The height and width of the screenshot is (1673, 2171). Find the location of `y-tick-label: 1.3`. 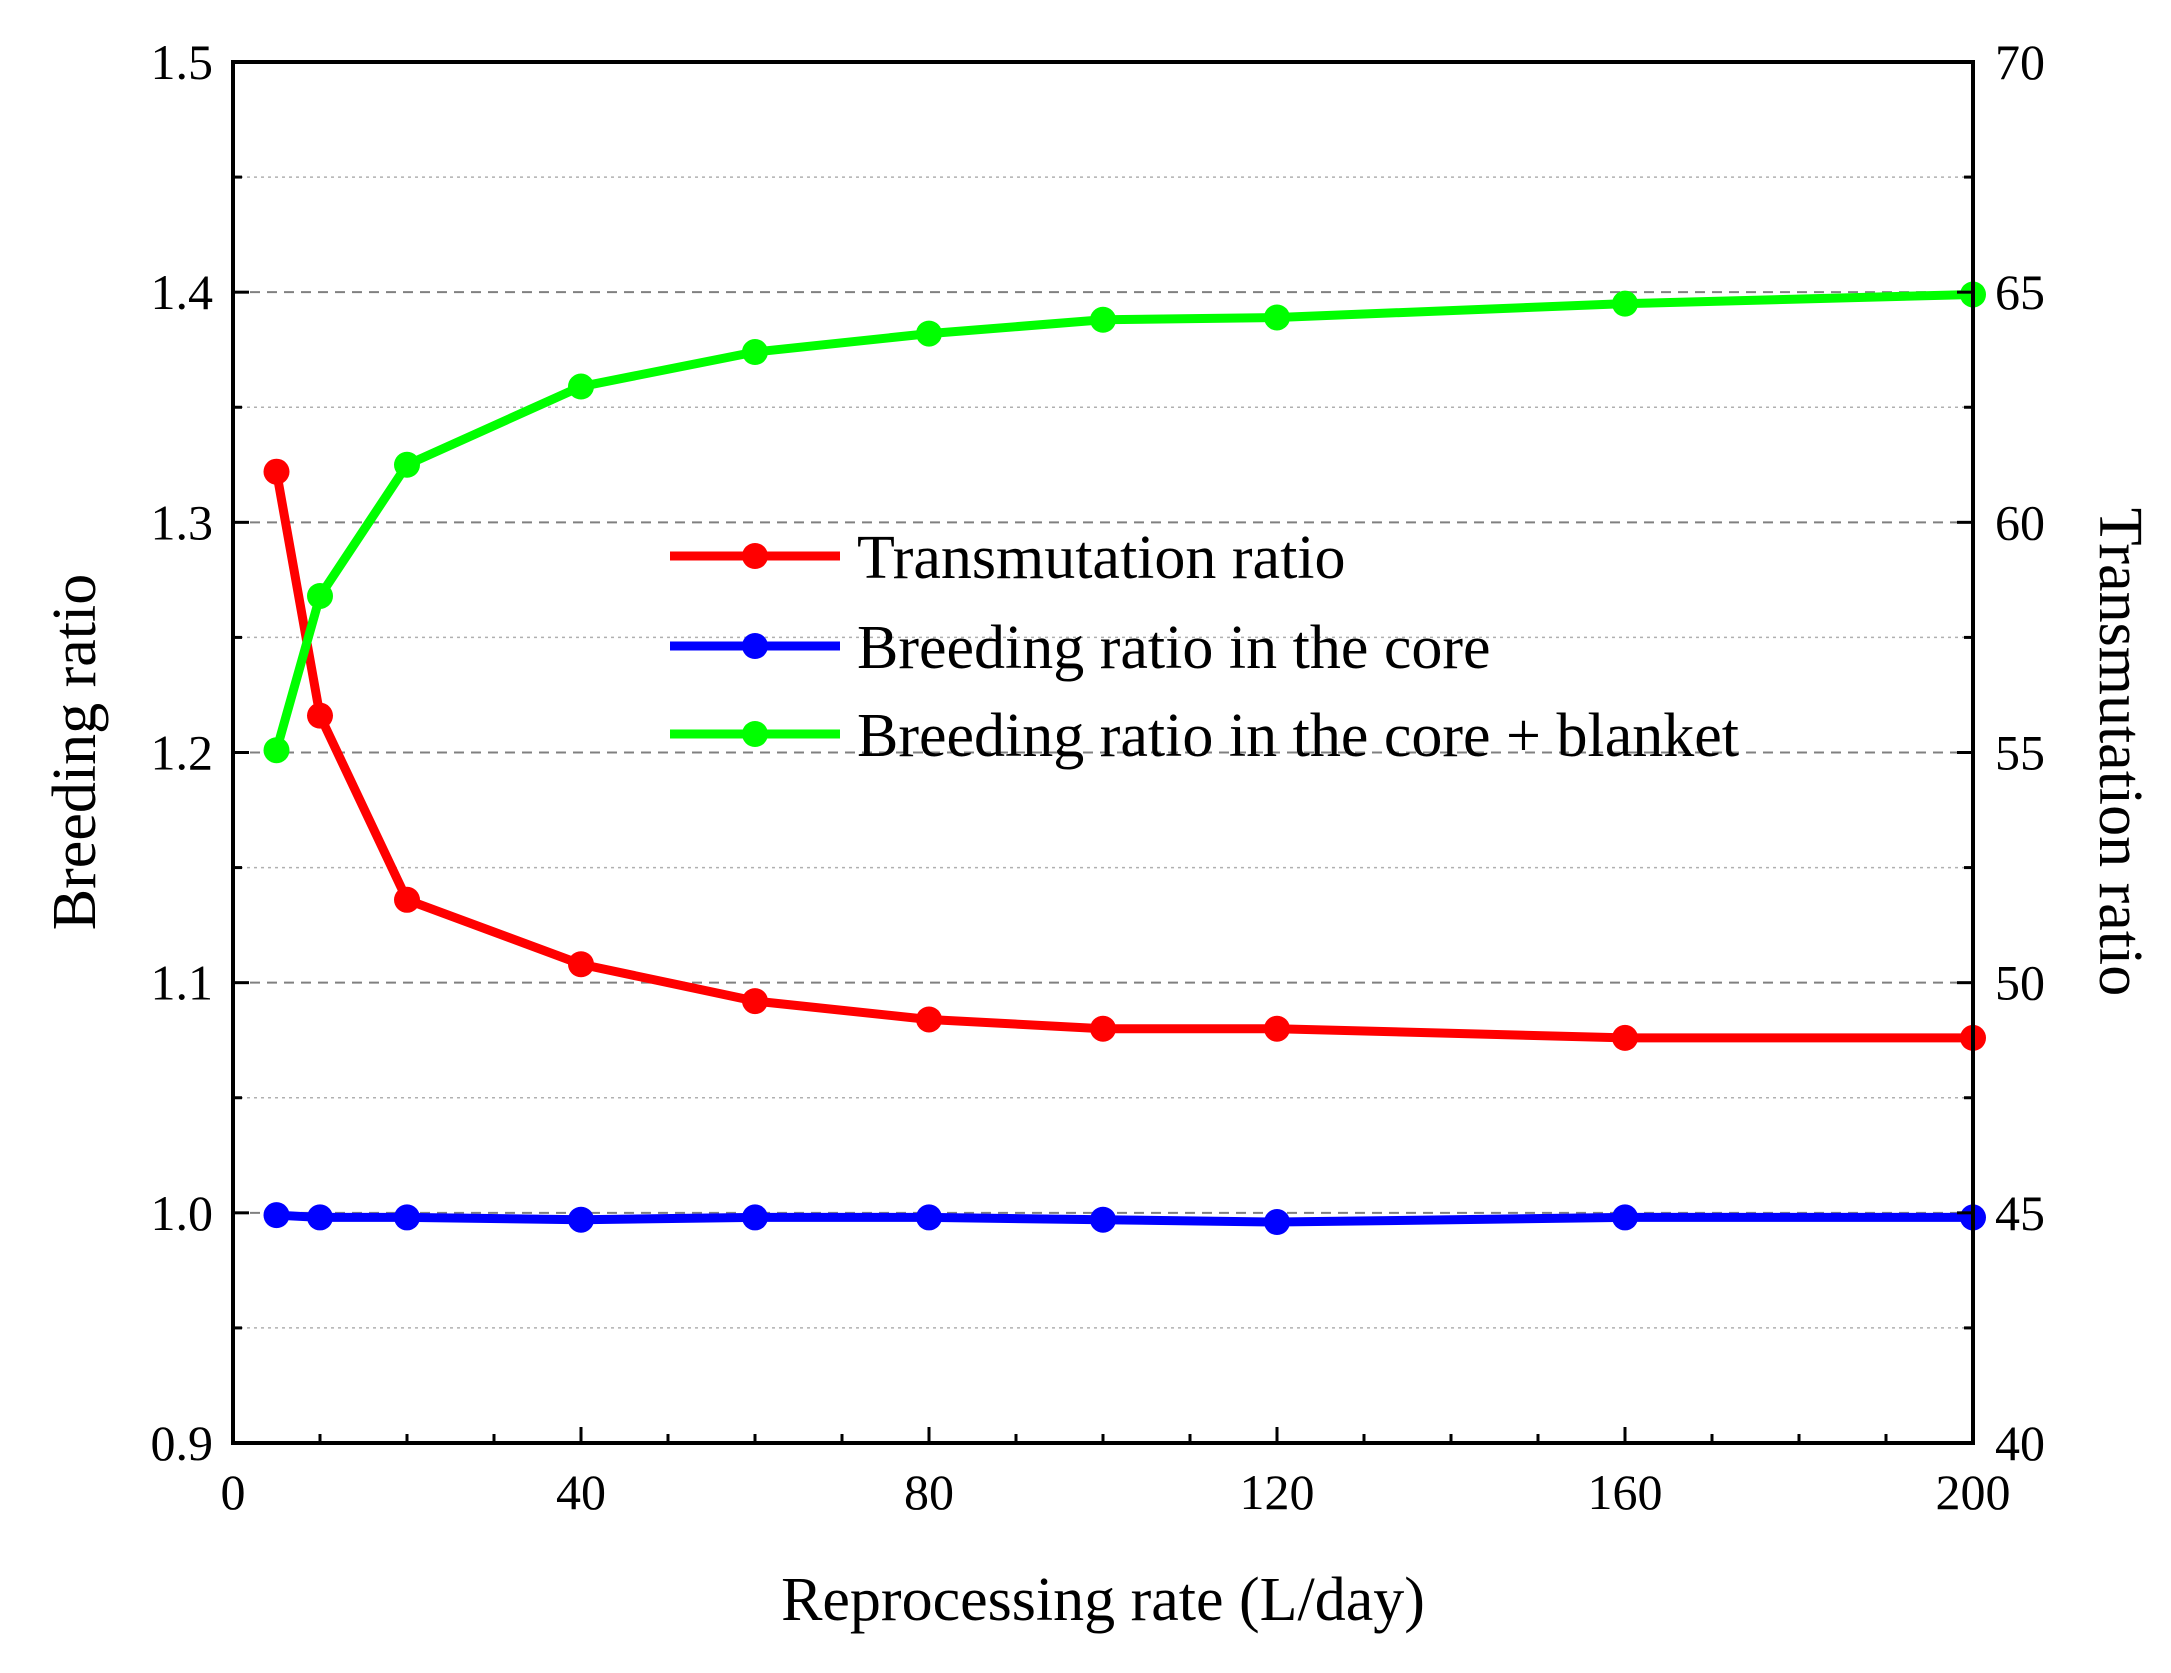

y-tick-label: 1.3 is located at coordinates (182, 522).